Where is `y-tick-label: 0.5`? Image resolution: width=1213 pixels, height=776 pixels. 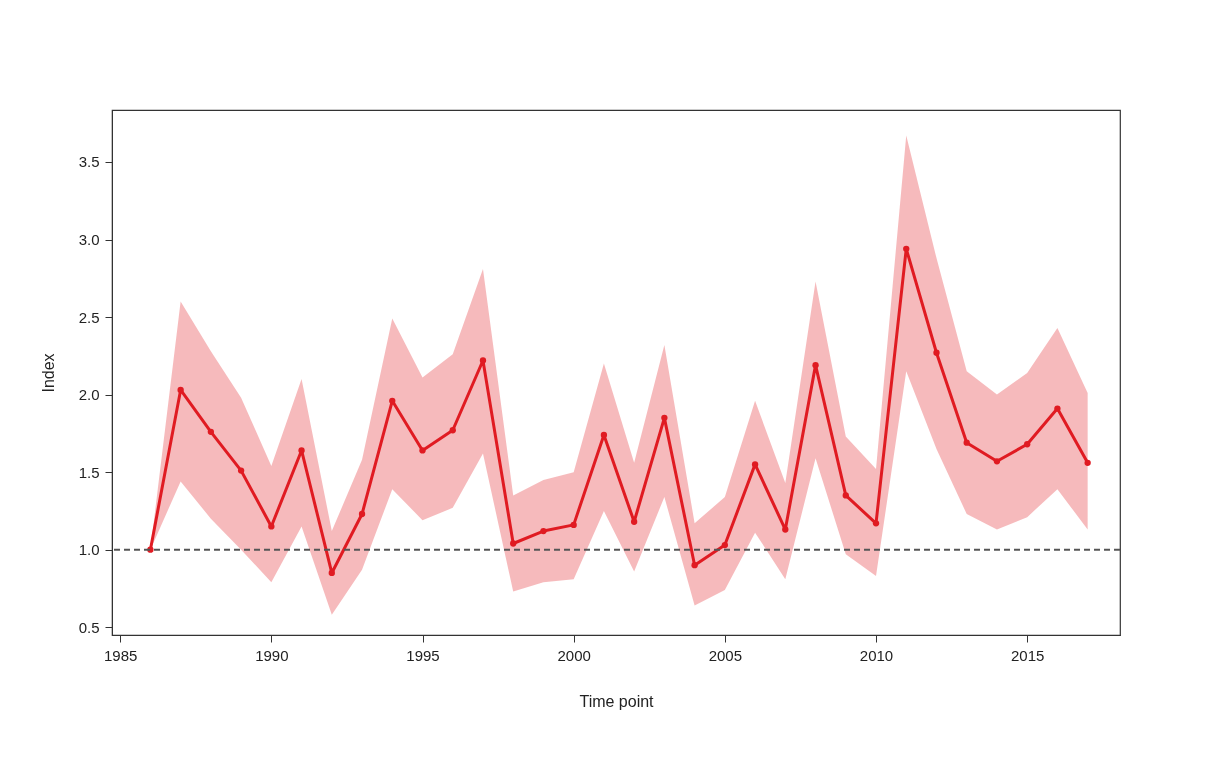 y-tick-label: 0.5 is located at coordinates (89, 627).